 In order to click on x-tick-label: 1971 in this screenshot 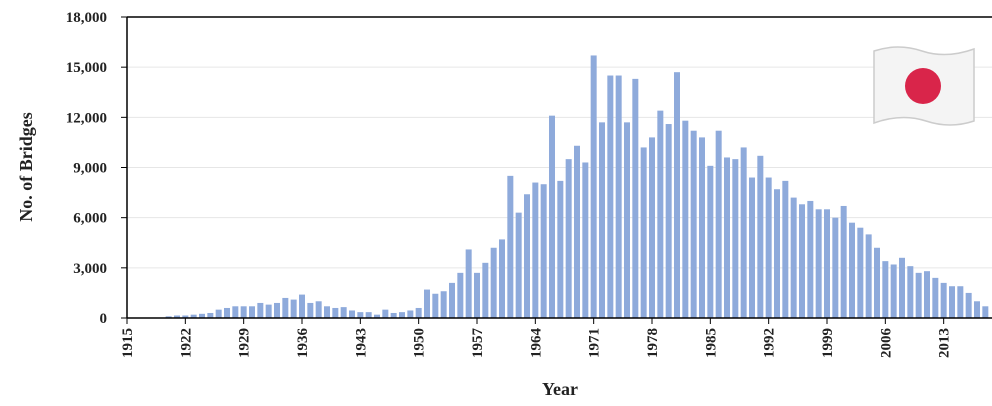, I will do `click(595, 343)`.